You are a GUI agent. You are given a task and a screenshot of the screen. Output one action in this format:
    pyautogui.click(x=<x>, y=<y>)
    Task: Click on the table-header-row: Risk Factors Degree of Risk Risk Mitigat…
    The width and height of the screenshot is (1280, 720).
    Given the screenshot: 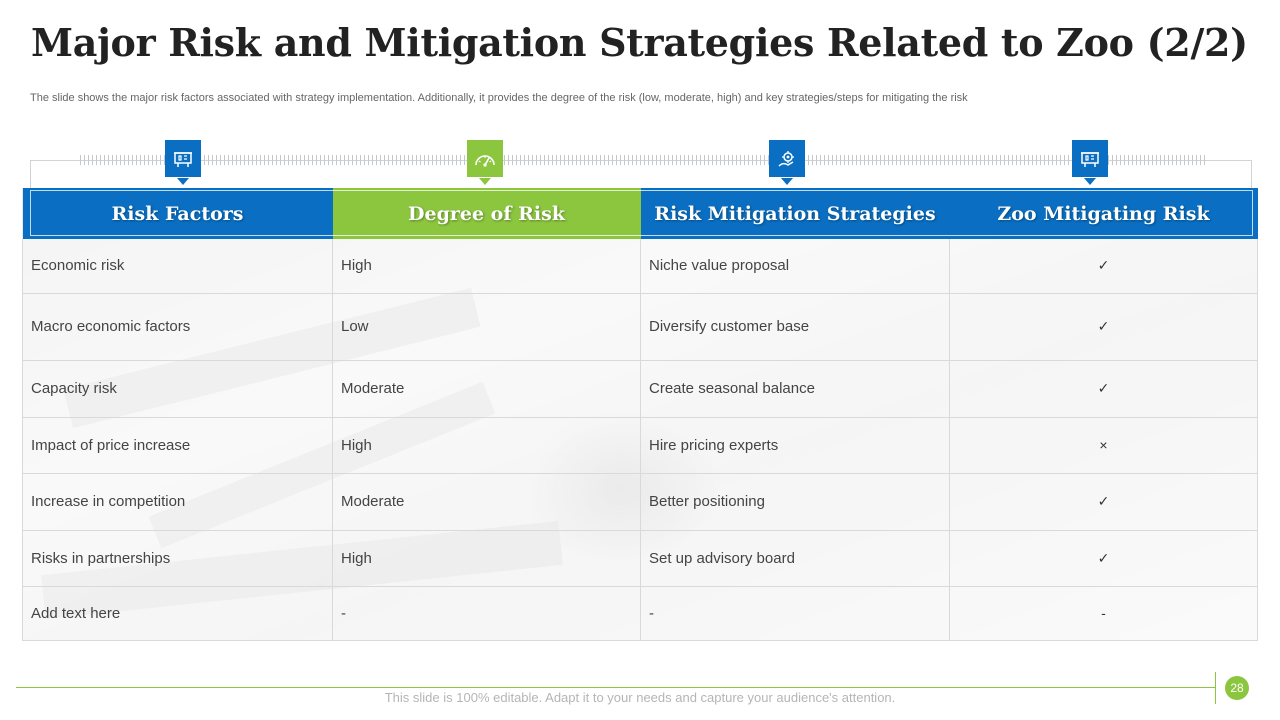 What is the action you would take?
    pyautogui.click(x=640, y=213)
    